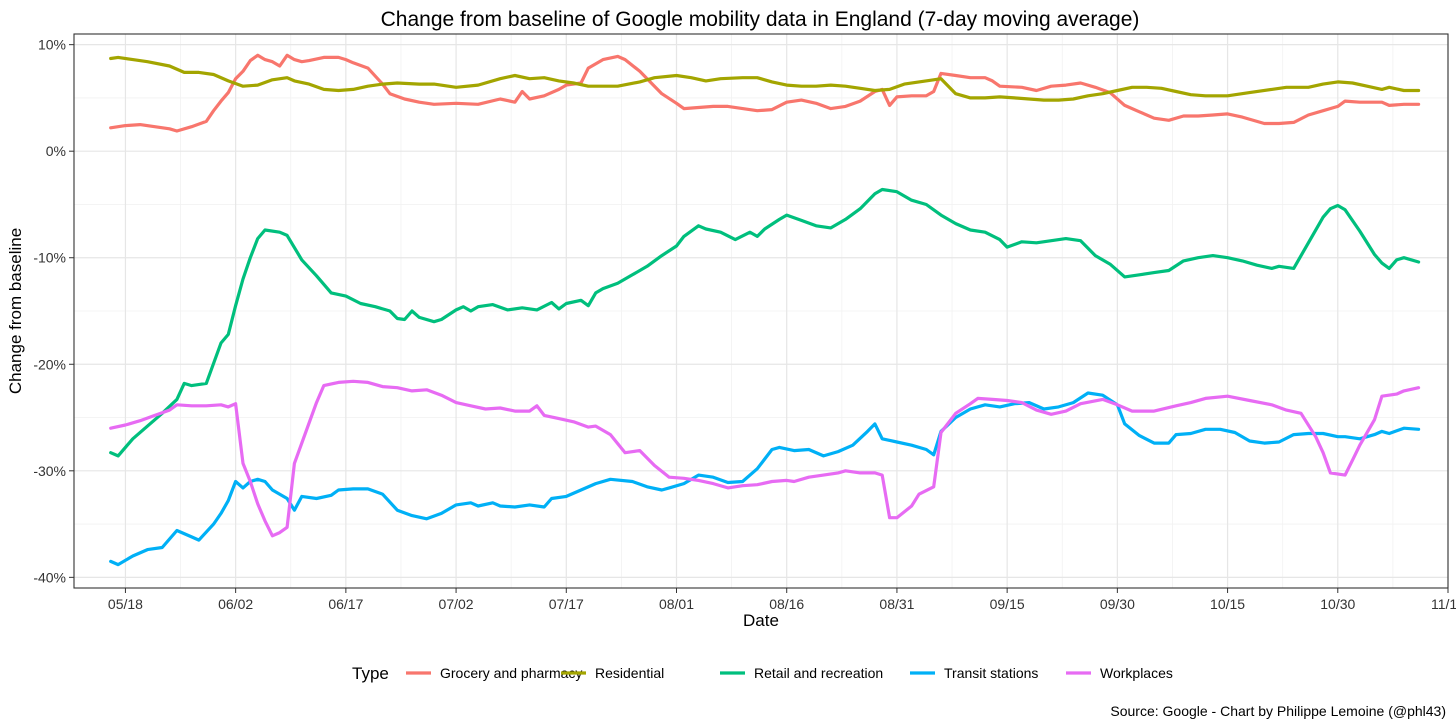 The image size is (1456, 728). What do you see at coordinates (49, 258) in the screenshot?
I see `y-tick-label: -10%` at bounding box center [49, 258].